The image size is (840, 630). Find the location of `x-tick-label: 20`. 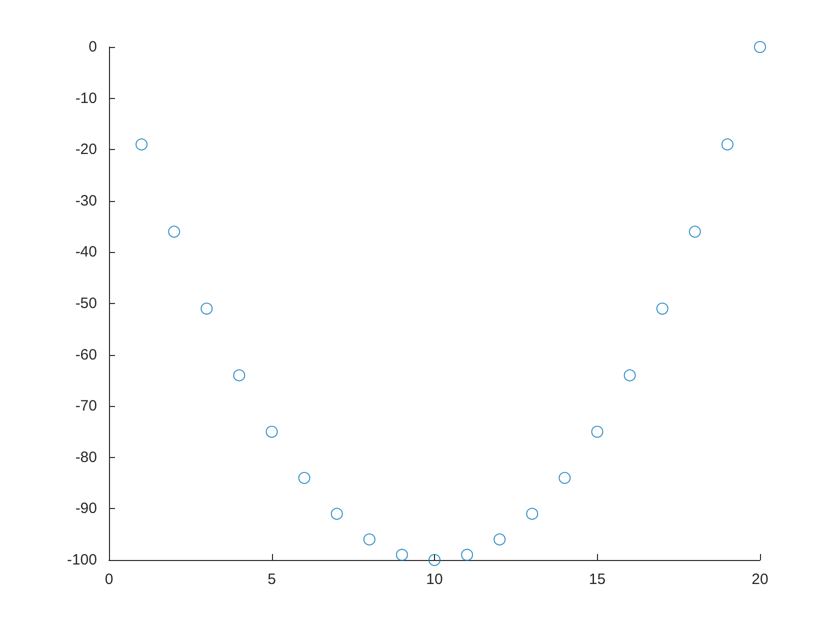

x-tick-label: 20 is located at coordinates (760, 579).